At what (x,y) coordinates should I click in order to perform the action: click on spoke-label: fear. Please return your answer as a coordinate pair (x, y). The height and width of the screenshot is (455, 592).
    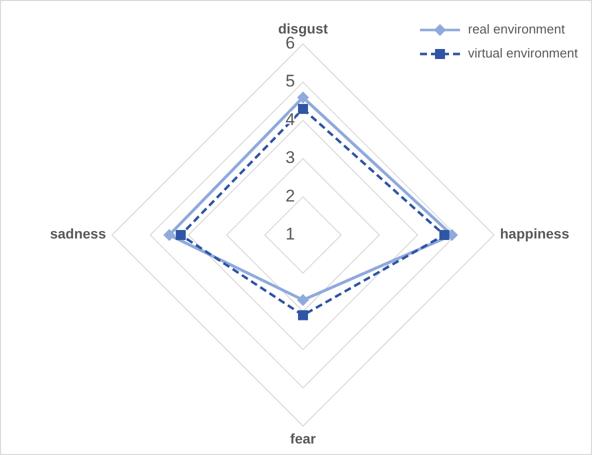
    Looking at the image, I should click on (303, 438).